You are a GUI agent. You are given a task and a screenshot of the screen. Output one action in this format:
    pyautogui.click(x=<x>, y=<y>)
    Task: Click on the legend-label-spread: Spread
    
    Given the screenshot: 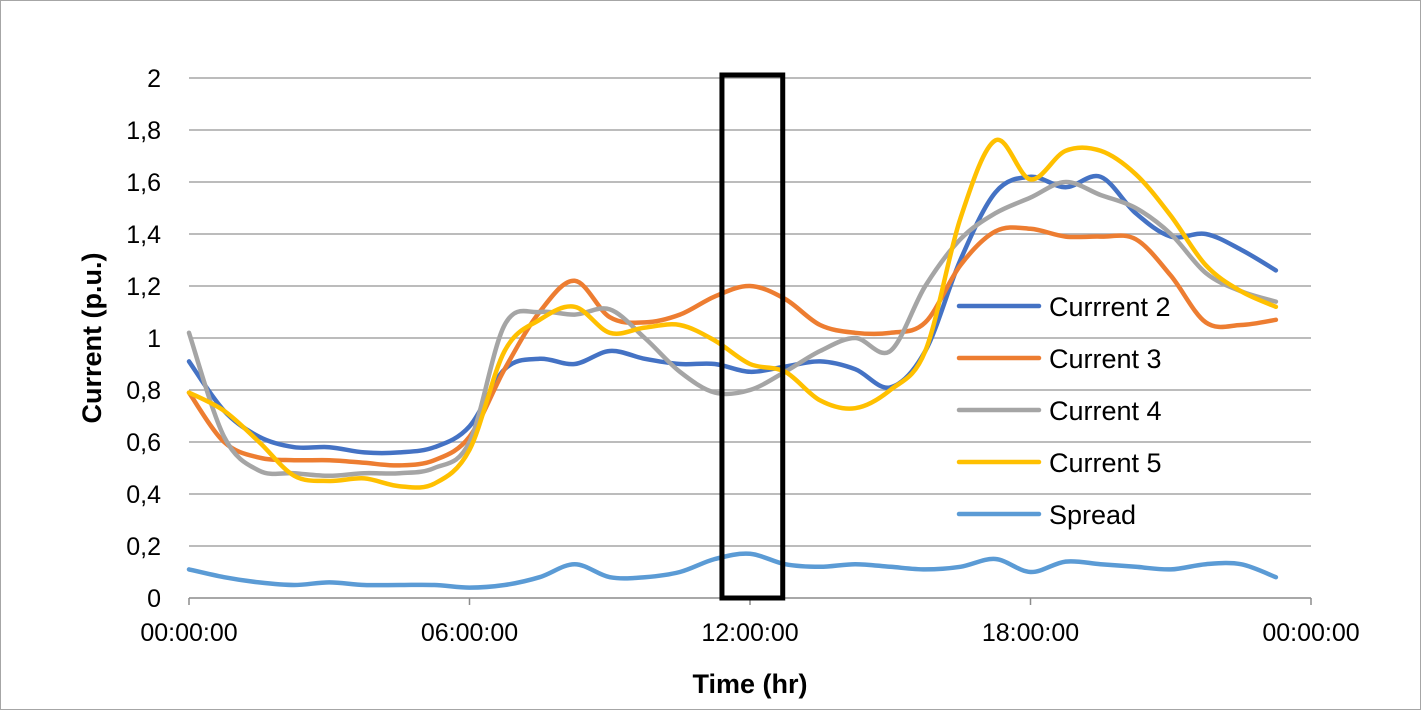 What is the action you would take?
    pyautogui.click(x=1092, y=515)
    